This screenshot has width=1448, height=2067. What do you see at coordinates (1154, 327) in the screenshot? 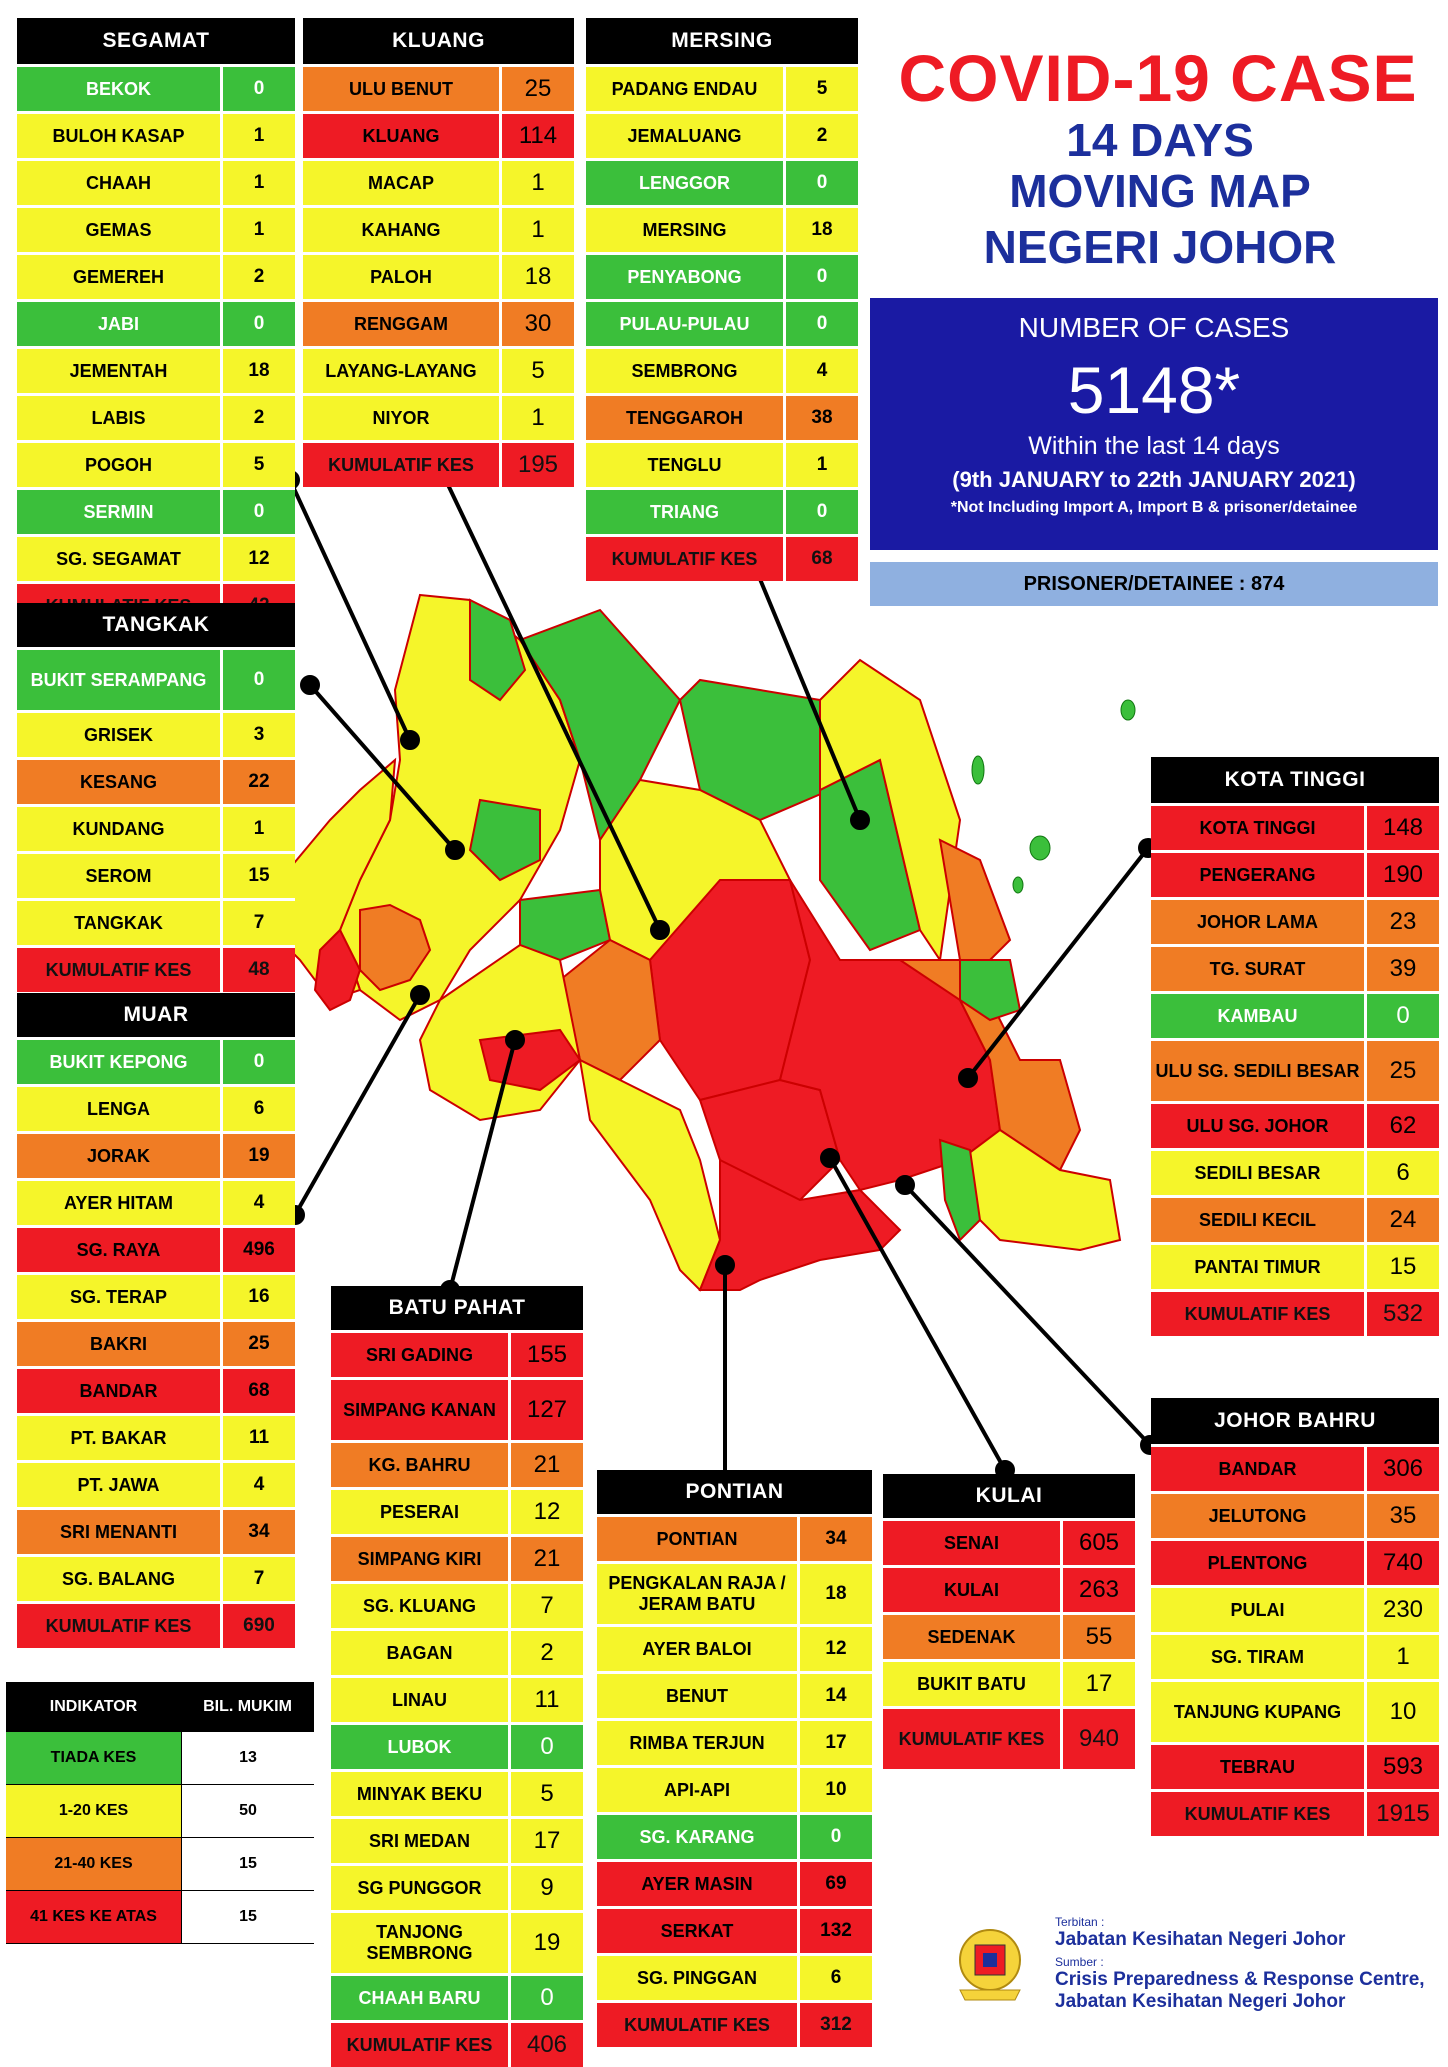
I see `cases-label: NUMBER OF CASES` at bounding box center [1154, 327].